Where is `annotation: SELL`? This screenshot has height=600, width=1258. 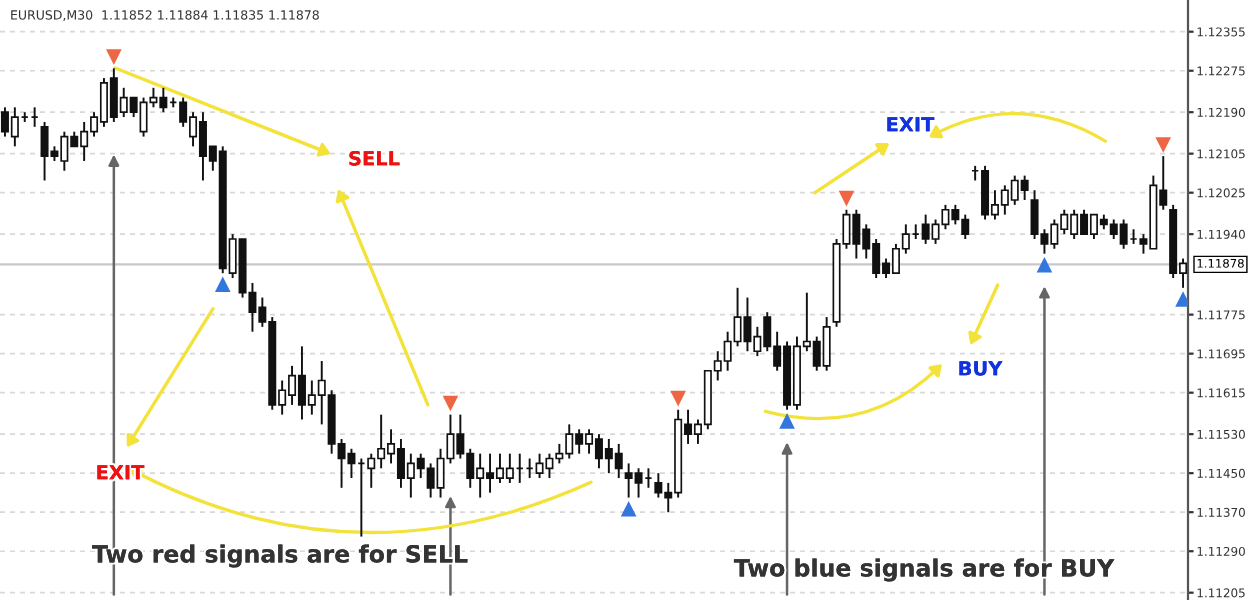
annotation: SELL is located at coordinates (374, 158).